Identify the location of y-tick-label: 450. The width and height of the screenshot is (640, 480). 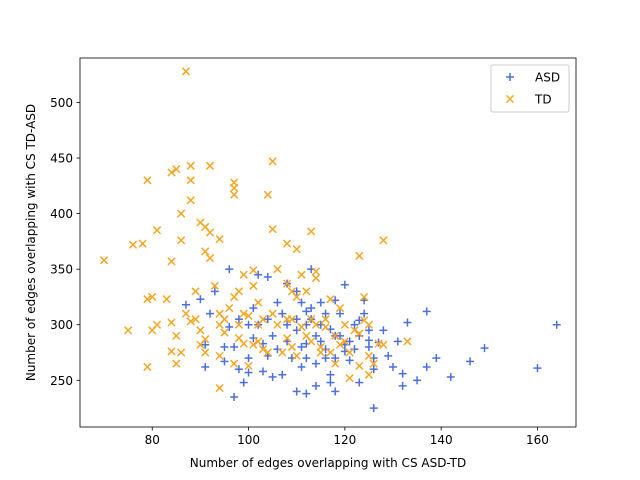
(61, 159).